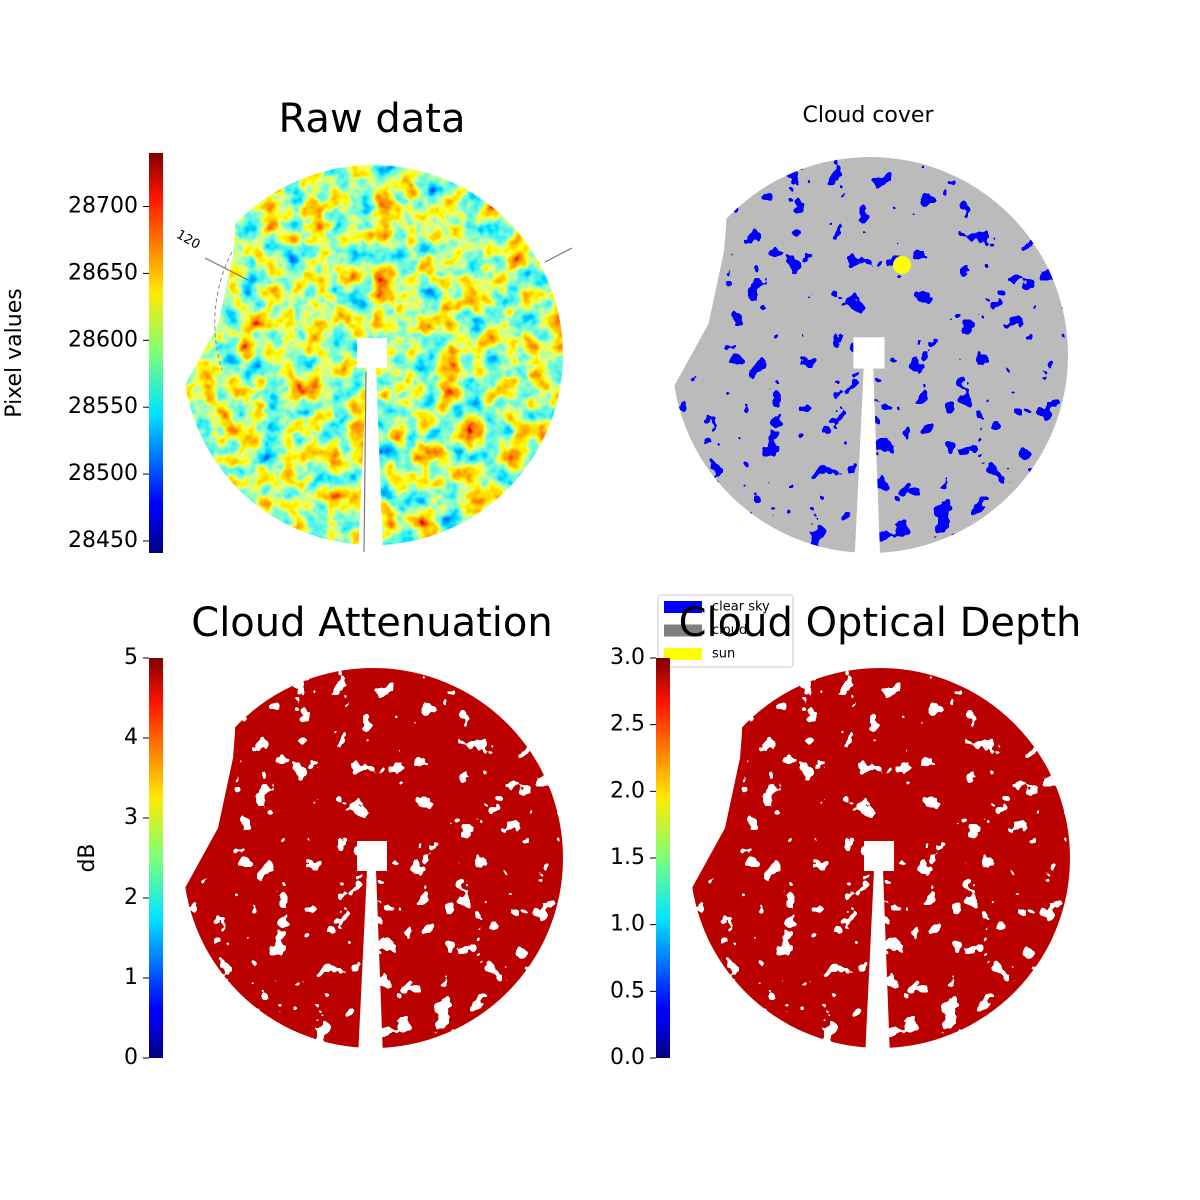 Image resolution: width=1200 pixels, height=1200 pixels. I want to click on colorbar-tick-label: 0.0, so click(627, 1057).